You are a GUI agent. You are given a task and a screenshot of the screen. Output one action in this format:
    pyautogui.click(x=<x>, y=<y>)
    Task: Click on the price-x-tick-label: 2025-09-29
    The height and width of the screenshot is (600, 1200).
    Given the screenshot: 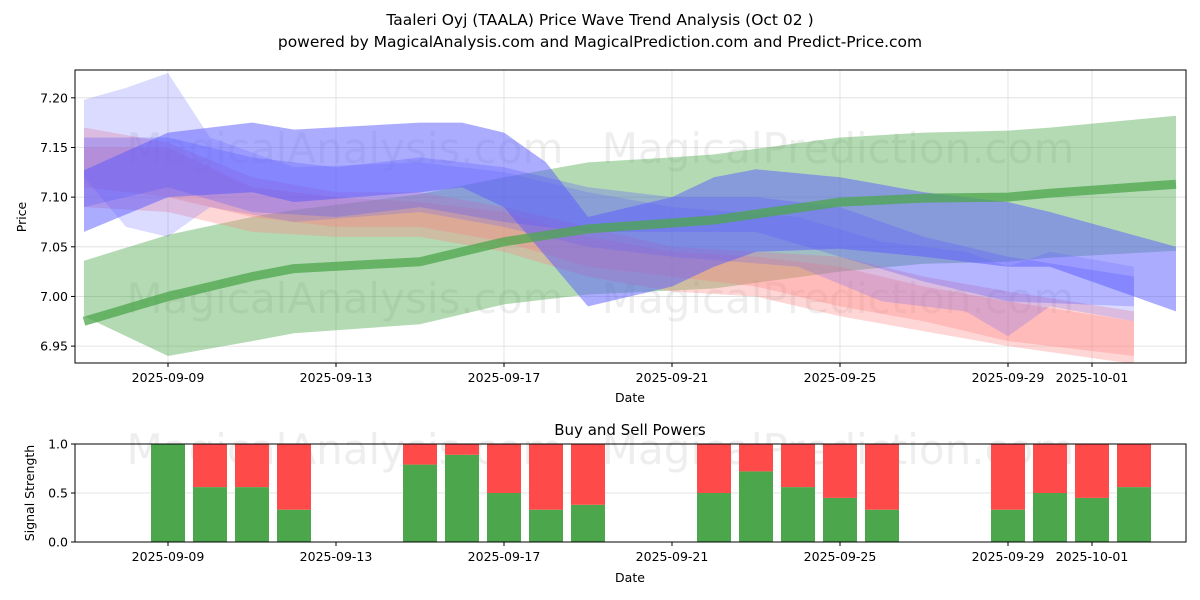 What is the action you would take?
    pyautogui.click(x=1008, y=377)
    